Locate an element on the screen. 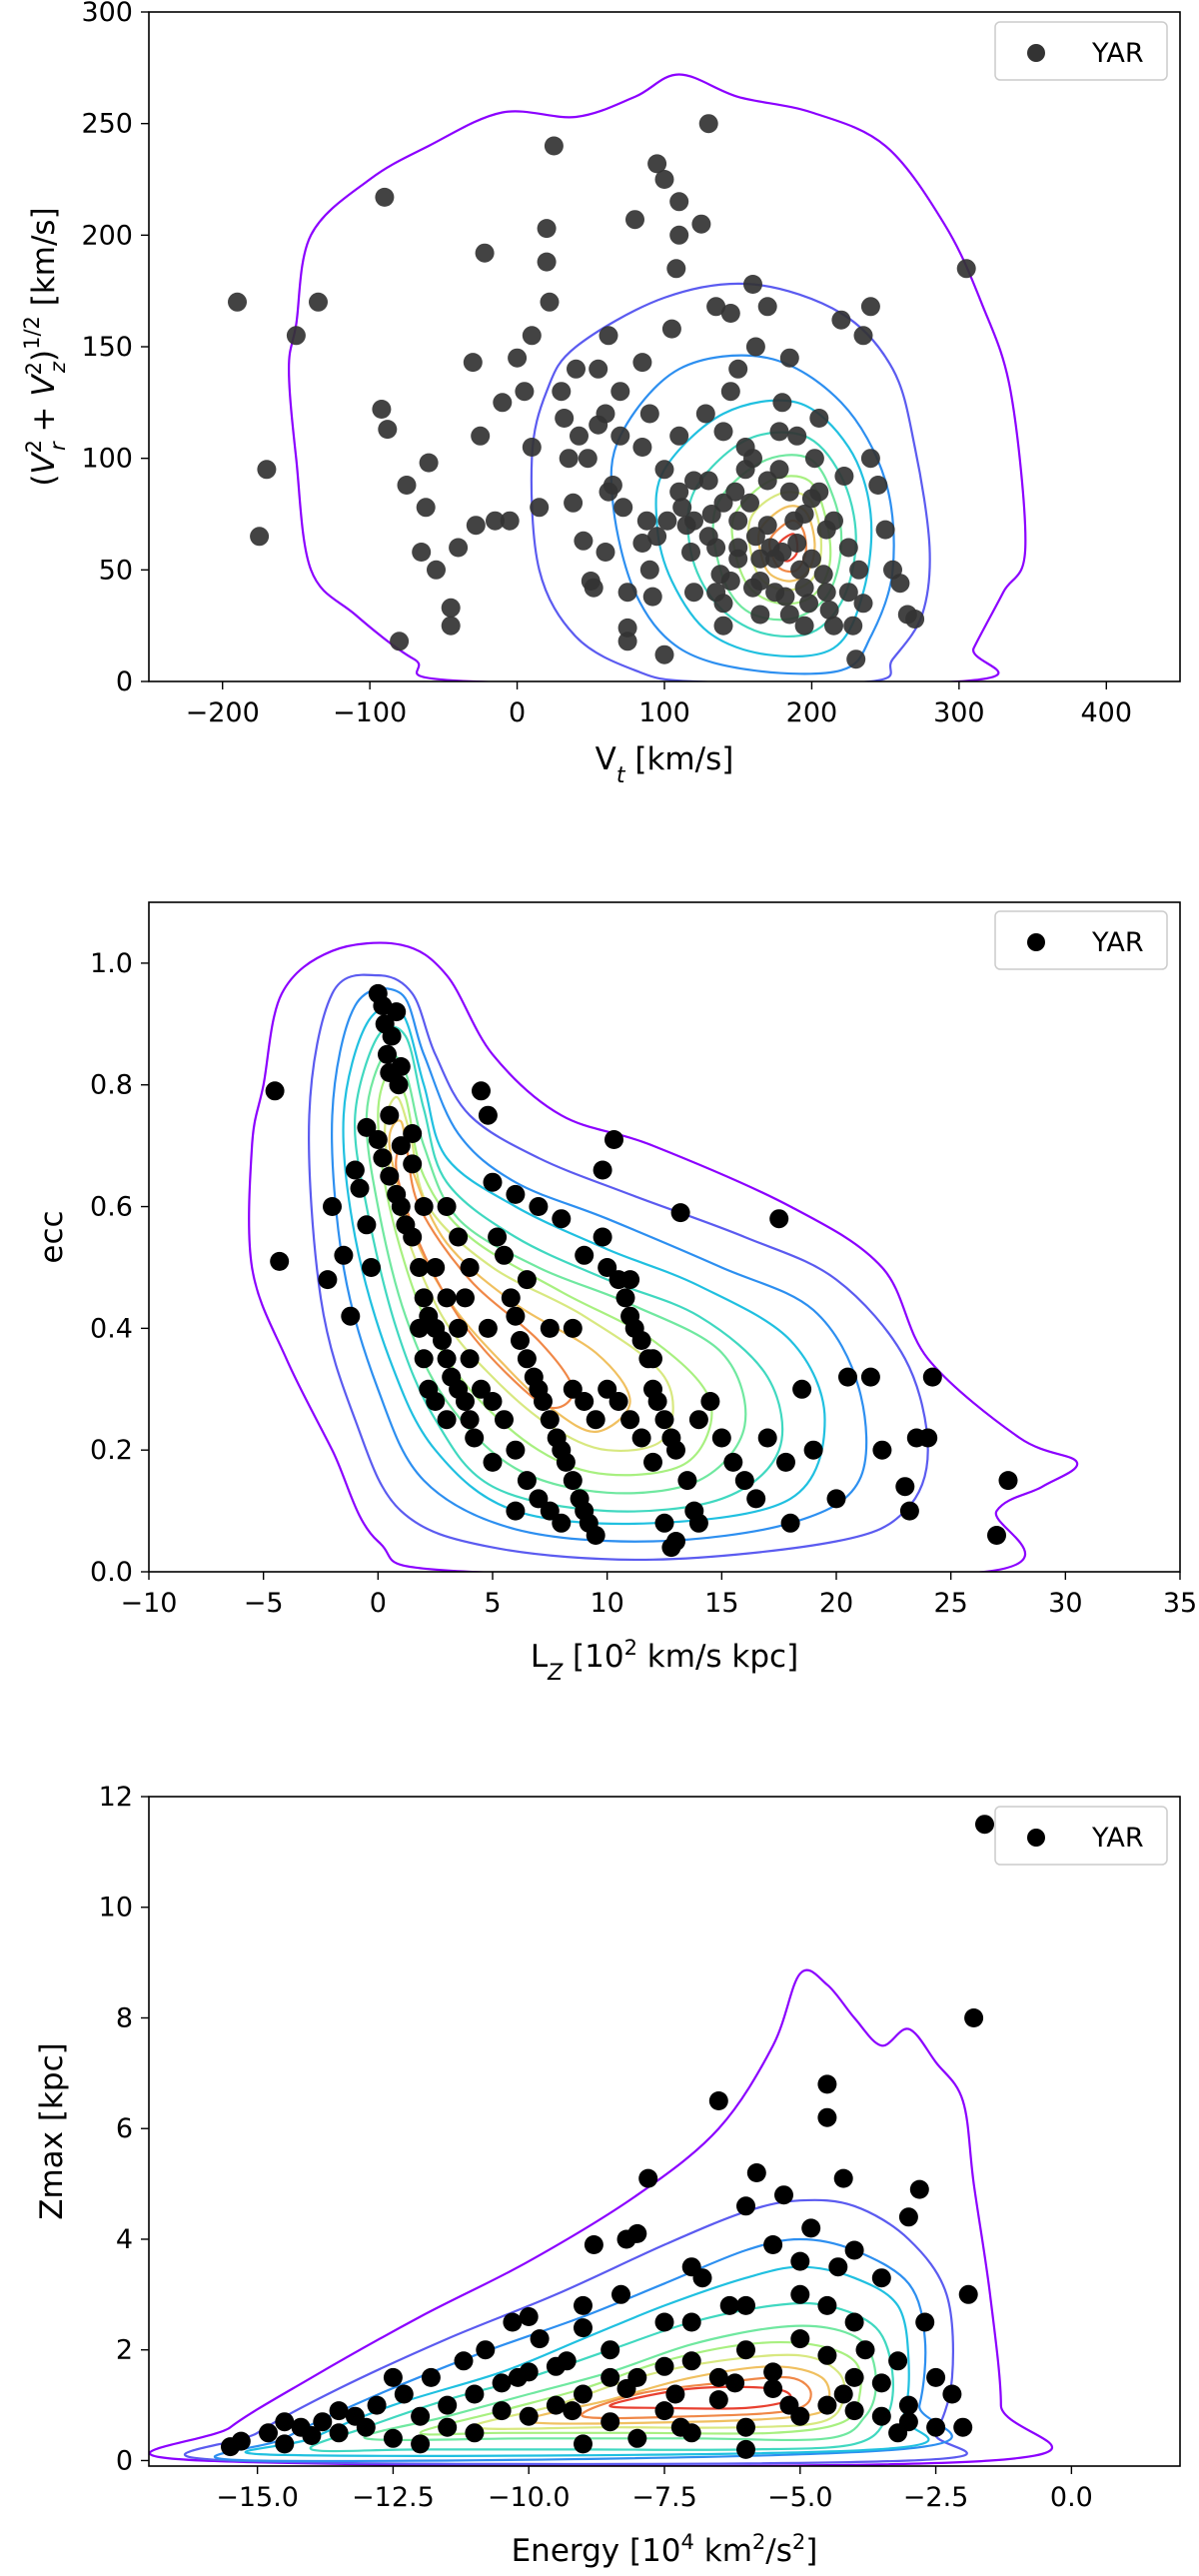 This screenshot has height=2576, width=1199. x-tick-label: −10 is located at coordinates (149, 1603).